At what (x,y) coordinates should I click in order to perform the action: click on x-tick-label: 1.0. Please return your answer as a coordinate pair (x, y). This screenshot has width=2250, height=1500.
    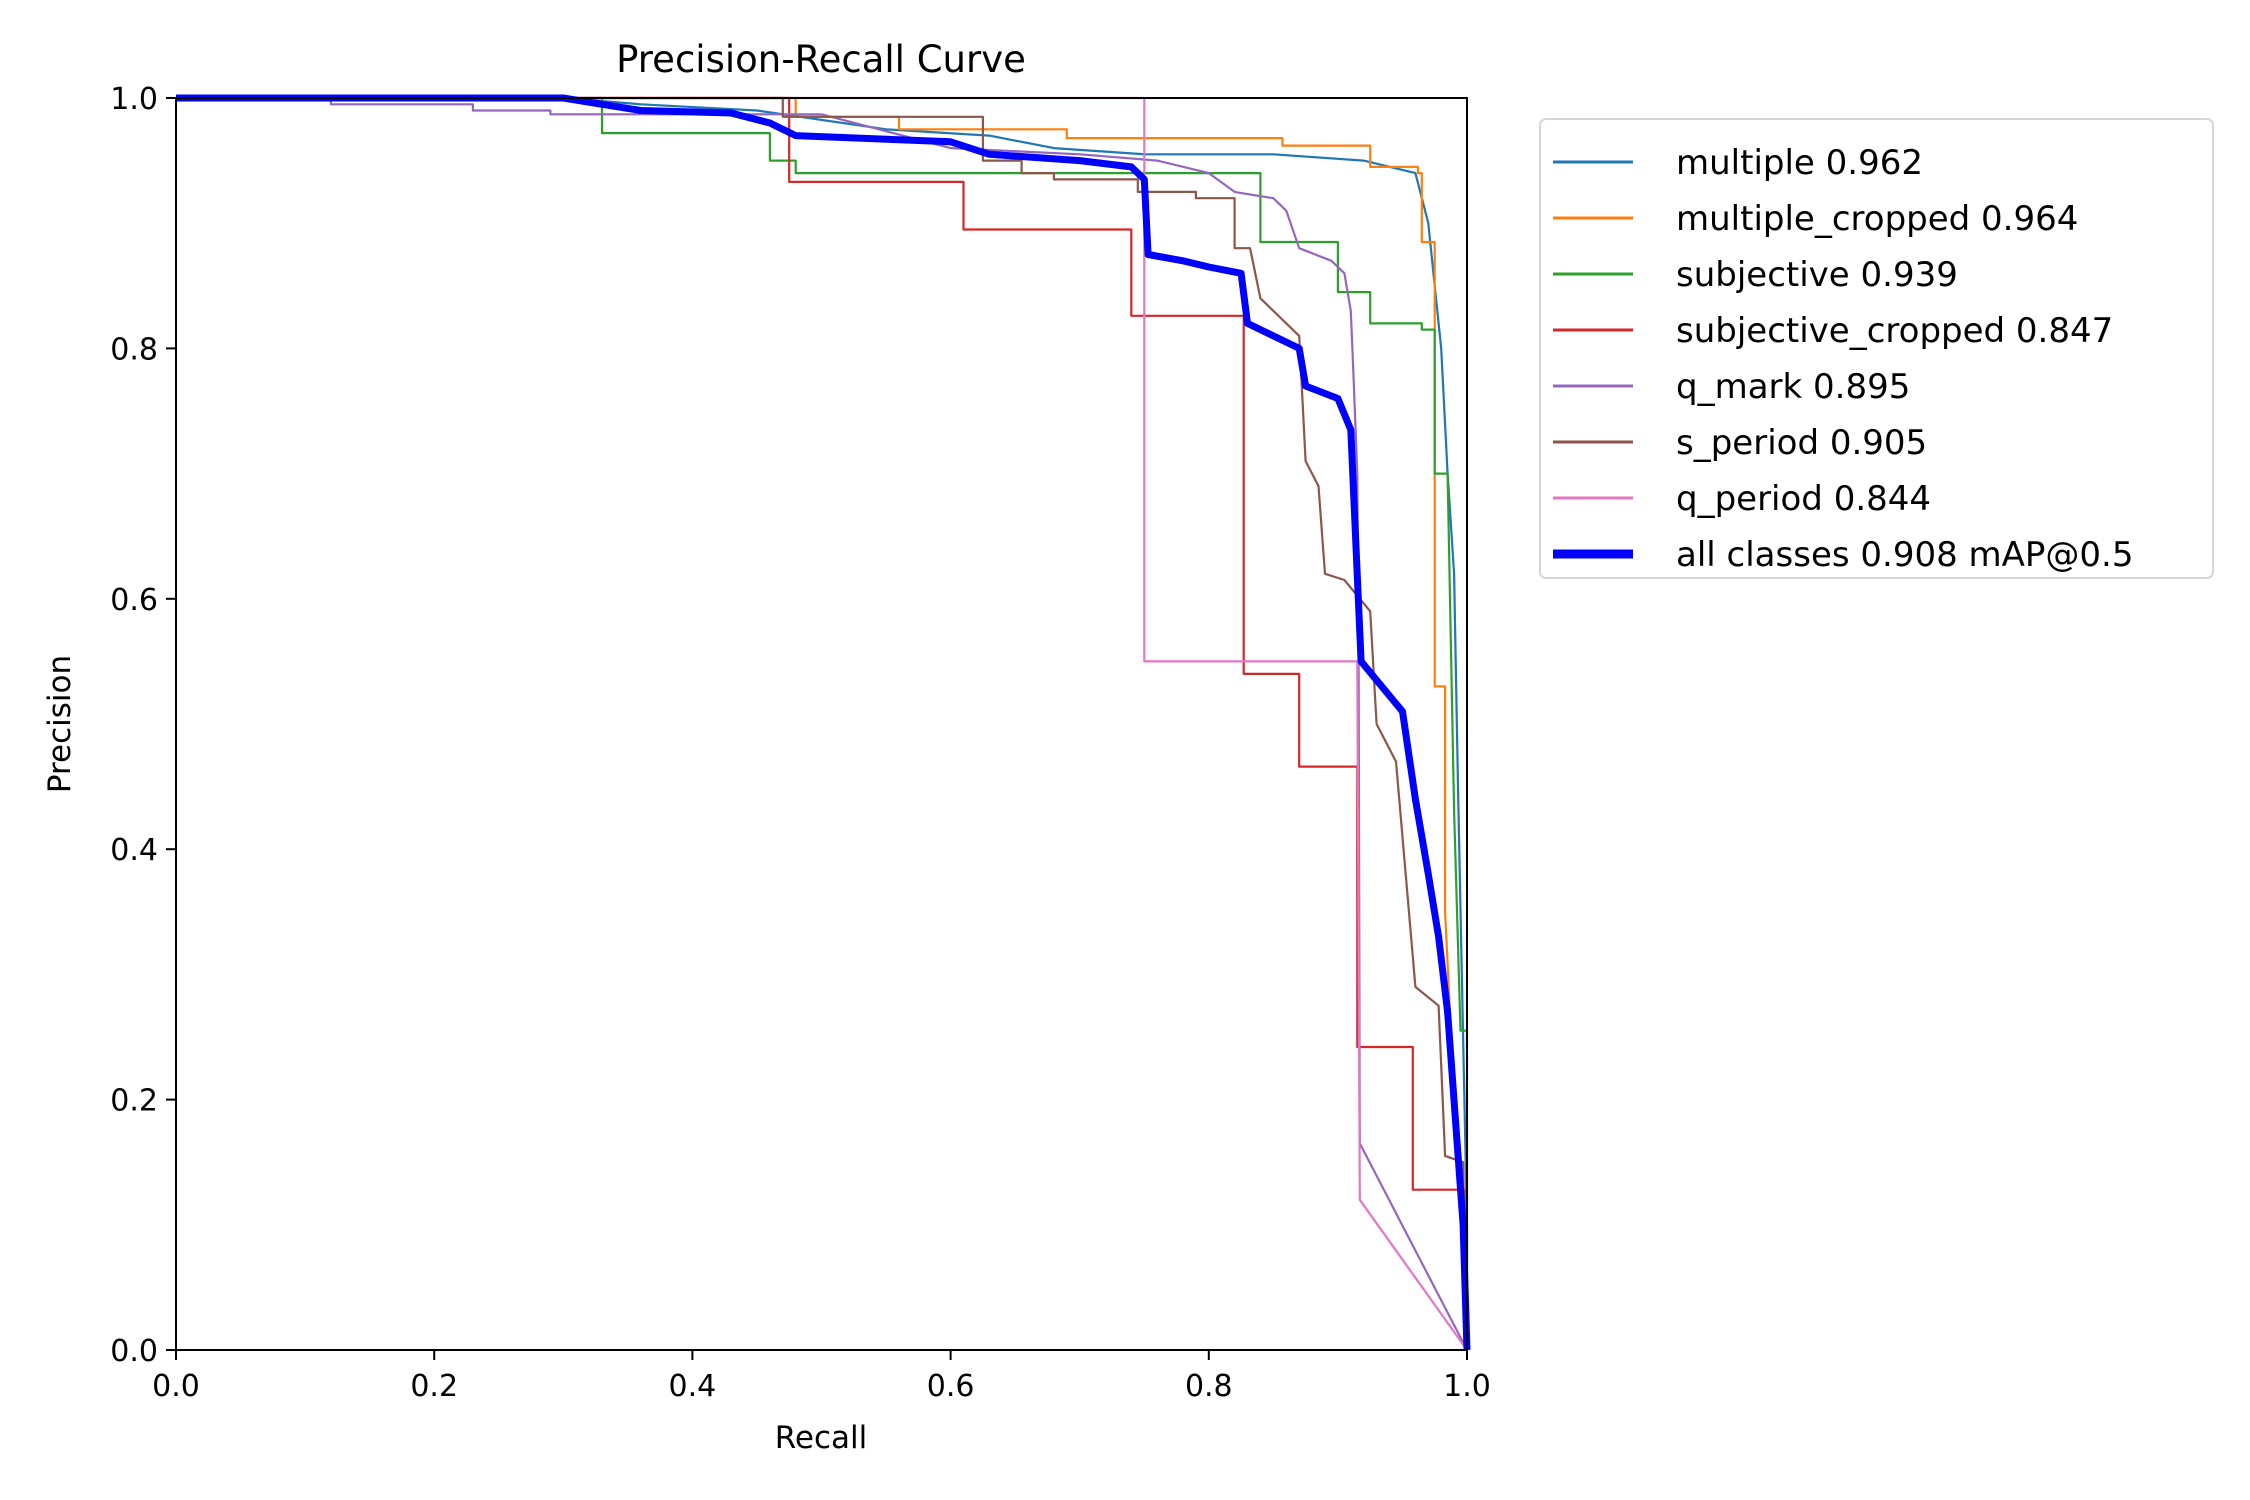
    Looking at the image, I should click on (1467, 1386).